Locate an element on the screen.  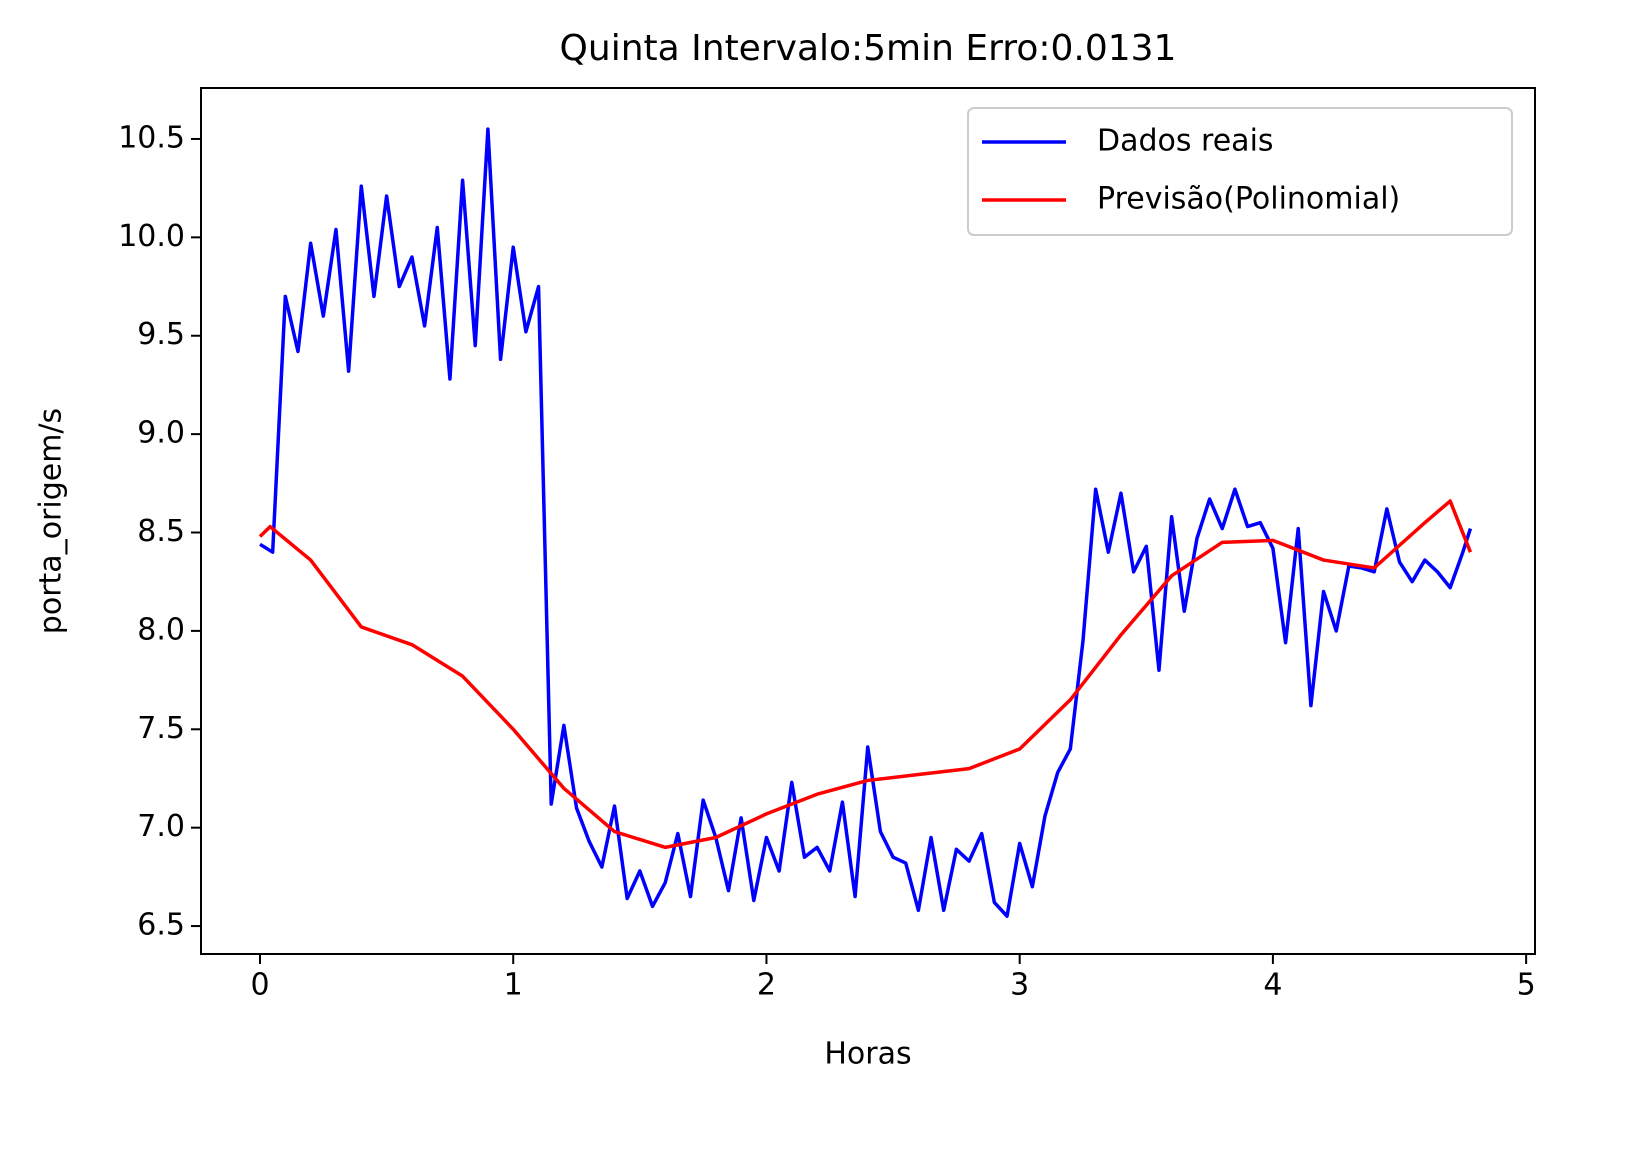
legend-label: Previsão(Polinomial) is located at coordinates (1248, 199).